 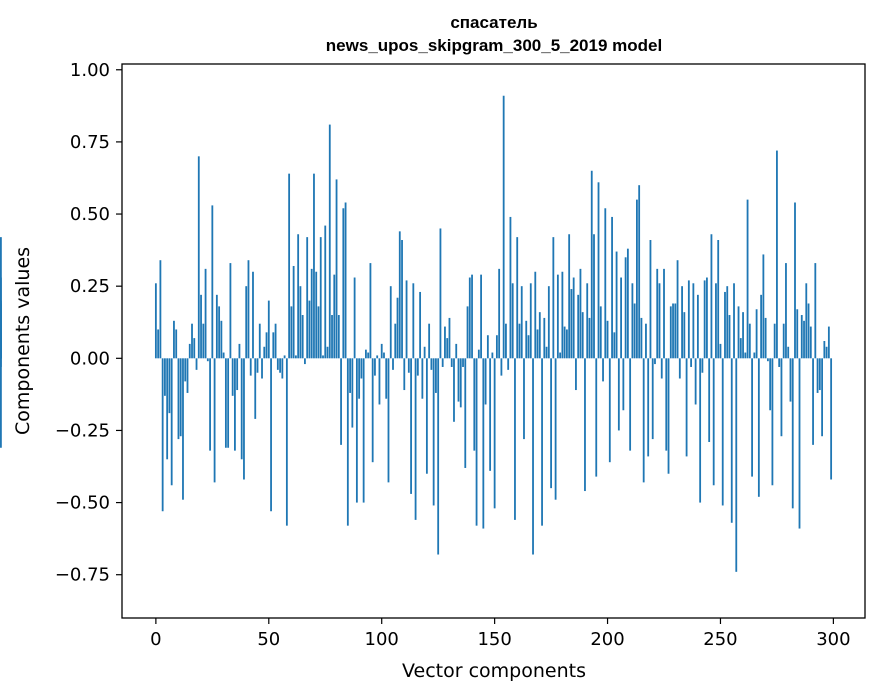 I want to click on y-axis-label: Components values, so click(x=23, y=341).